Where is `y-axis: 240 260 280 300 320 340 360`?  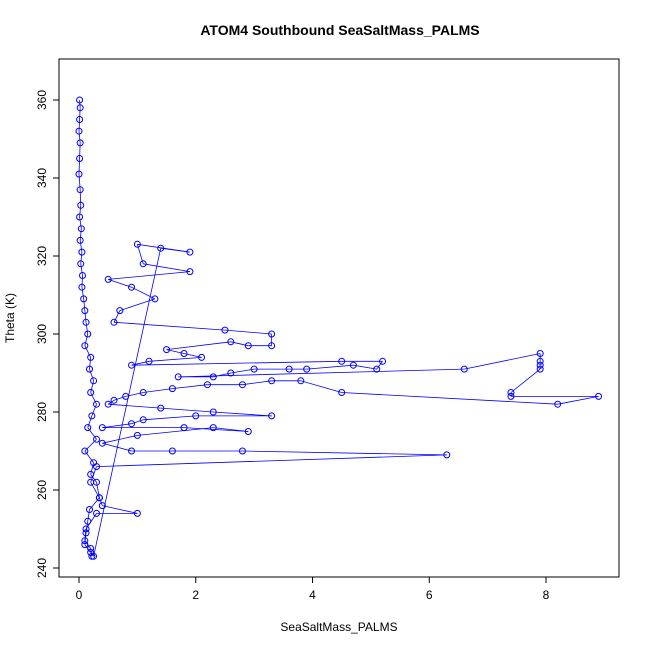 y-axis: 240 260 280 300 320 340 360 is located at coordinates (47, 334).